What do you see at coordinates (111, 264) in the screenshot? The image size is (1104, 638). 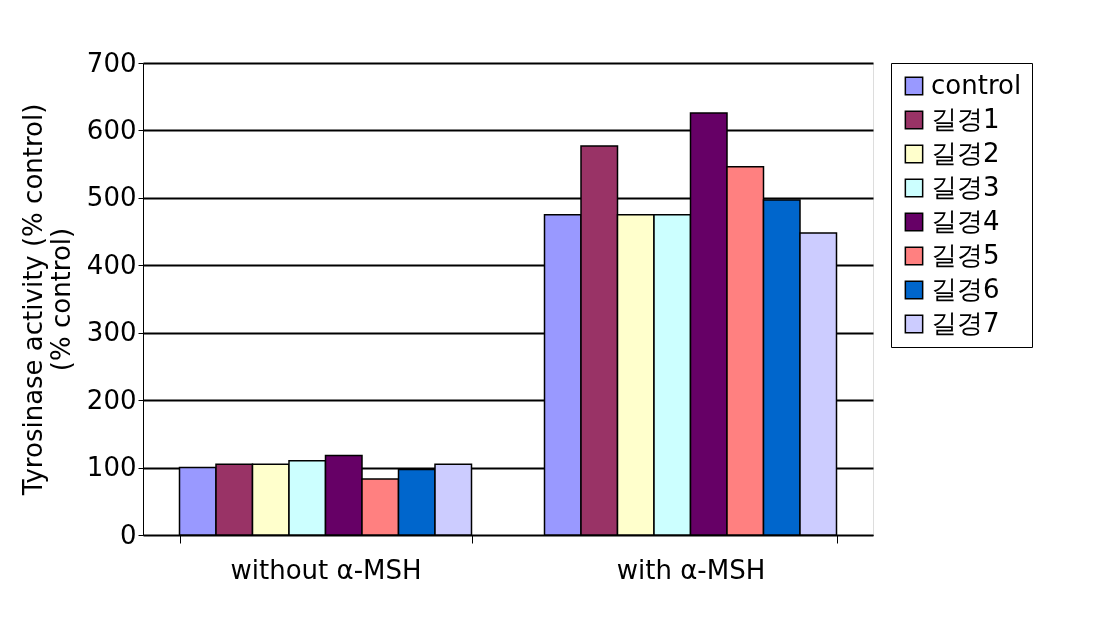 I see `y-tick-label: 400` at bounding box center [111, 264].